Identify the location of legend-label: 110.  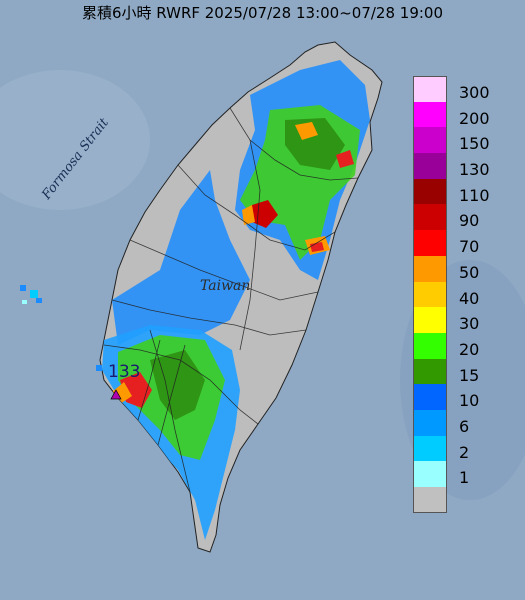
(474, 195).